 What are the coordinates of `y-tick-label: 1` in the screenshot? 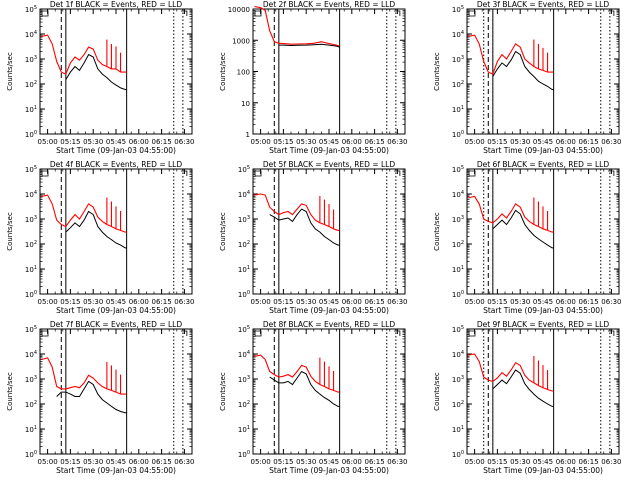 It's located at (248, 135).